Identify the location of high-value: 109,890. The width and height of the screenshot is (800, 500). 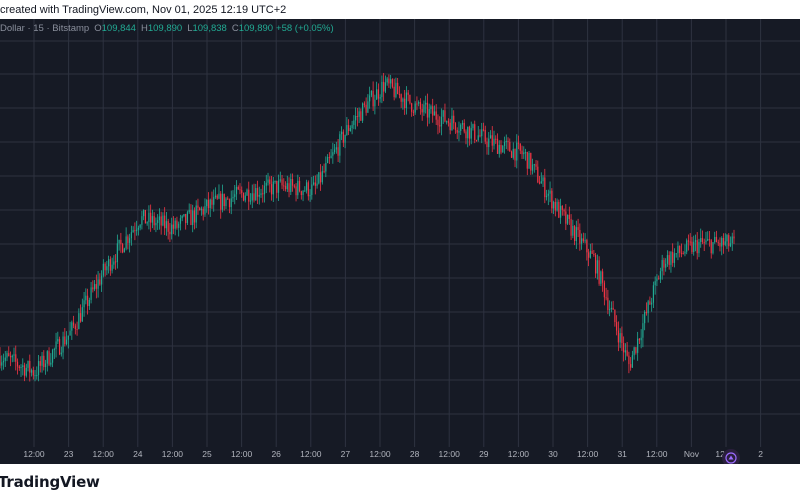
(165, 28).